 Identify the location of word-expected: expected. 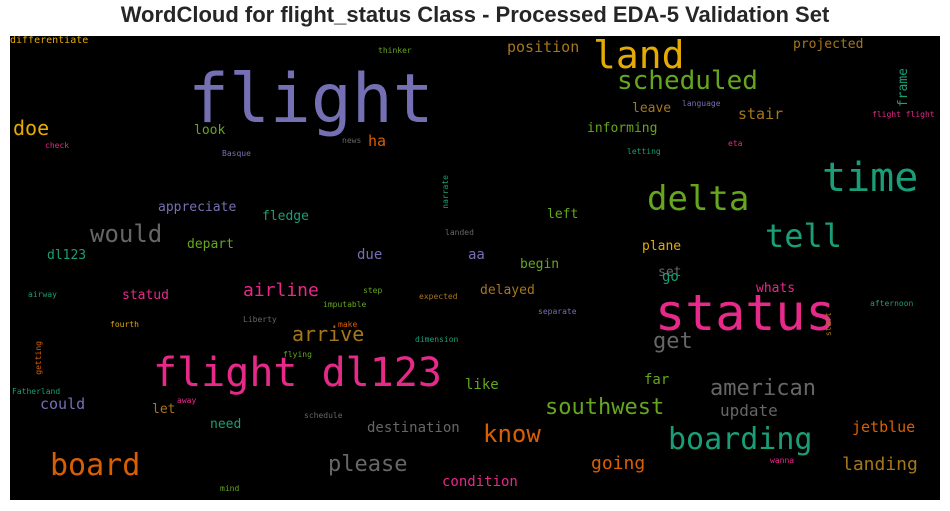
(438, 296).